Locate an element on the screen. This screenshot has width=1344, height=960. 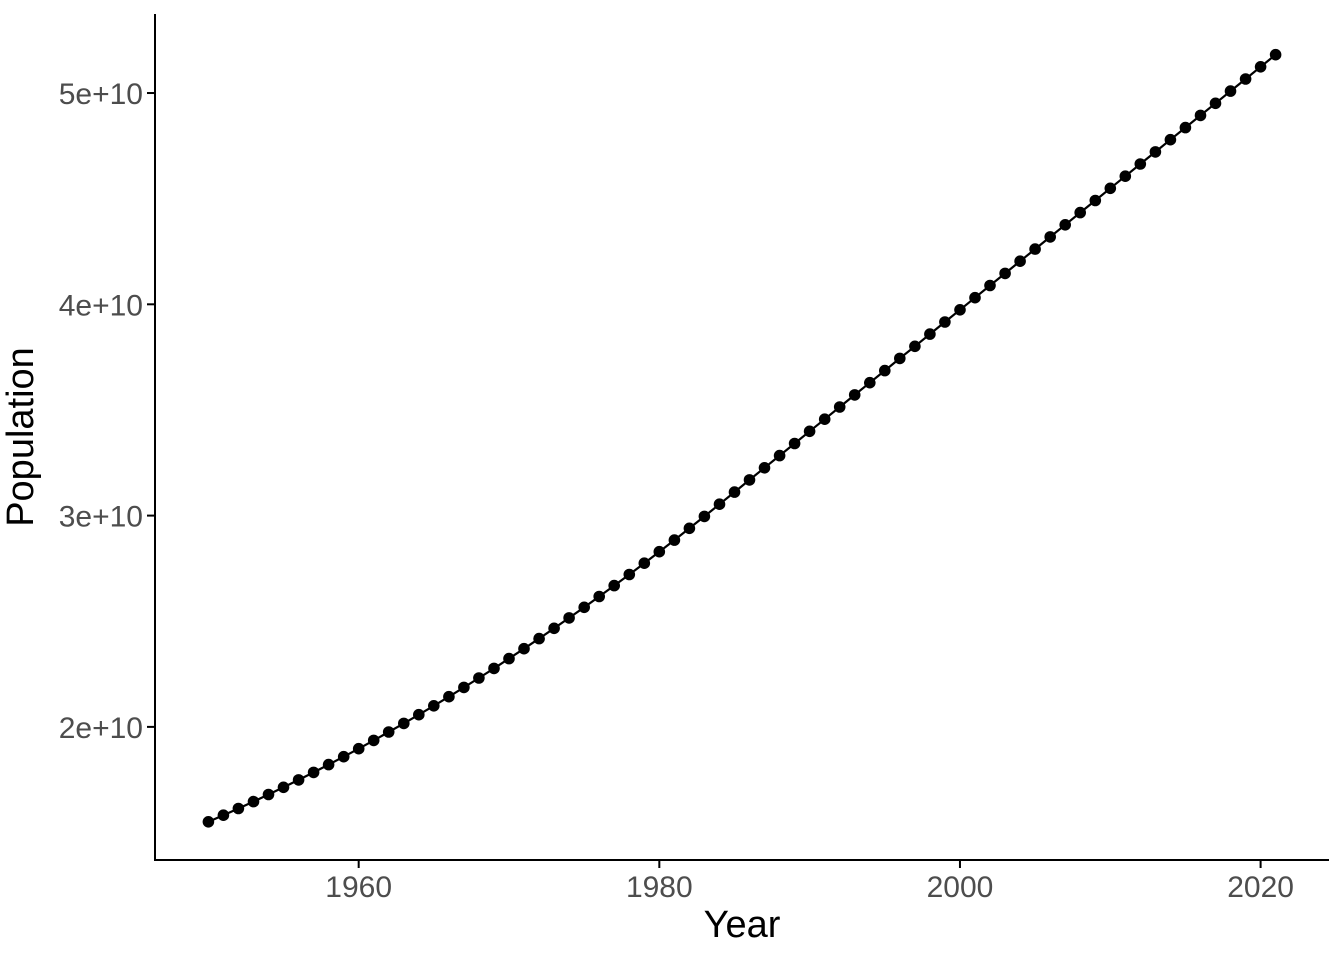
y-axis-title: Population is located at coordinates (21, 437).